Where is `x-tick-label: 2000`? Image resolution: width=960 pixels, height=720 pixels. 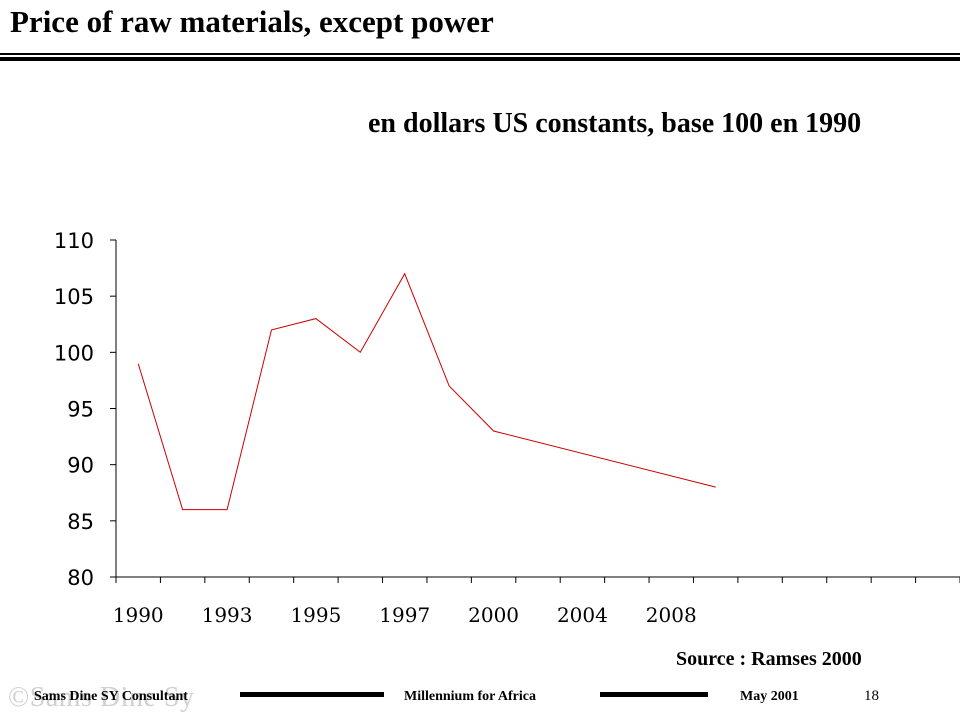
x-tick-label: 2000 is located at coordinates (493, 615).